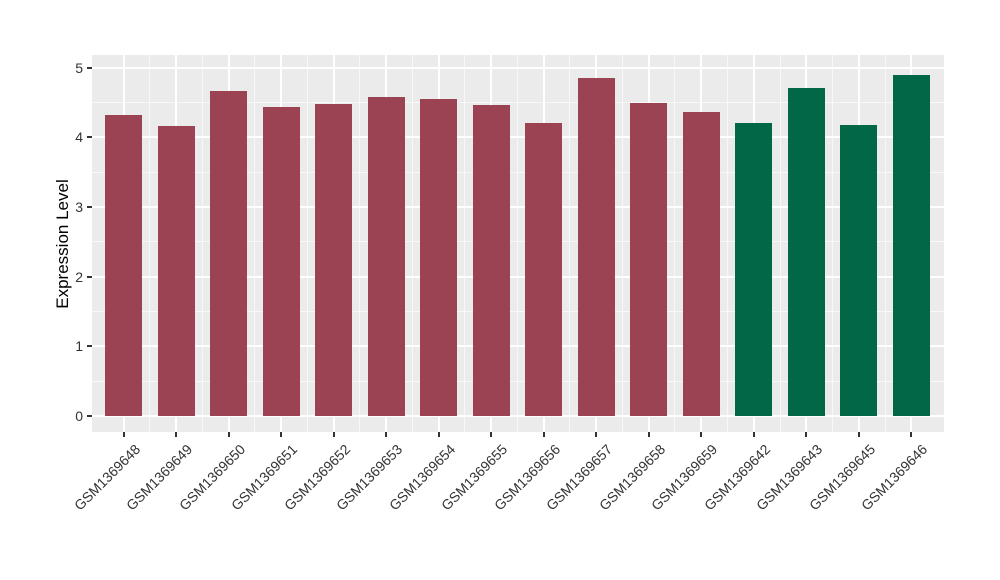 This screenshot has height=580, width=1000. I want to click on bar-GSM1369651, so click(281, 261).